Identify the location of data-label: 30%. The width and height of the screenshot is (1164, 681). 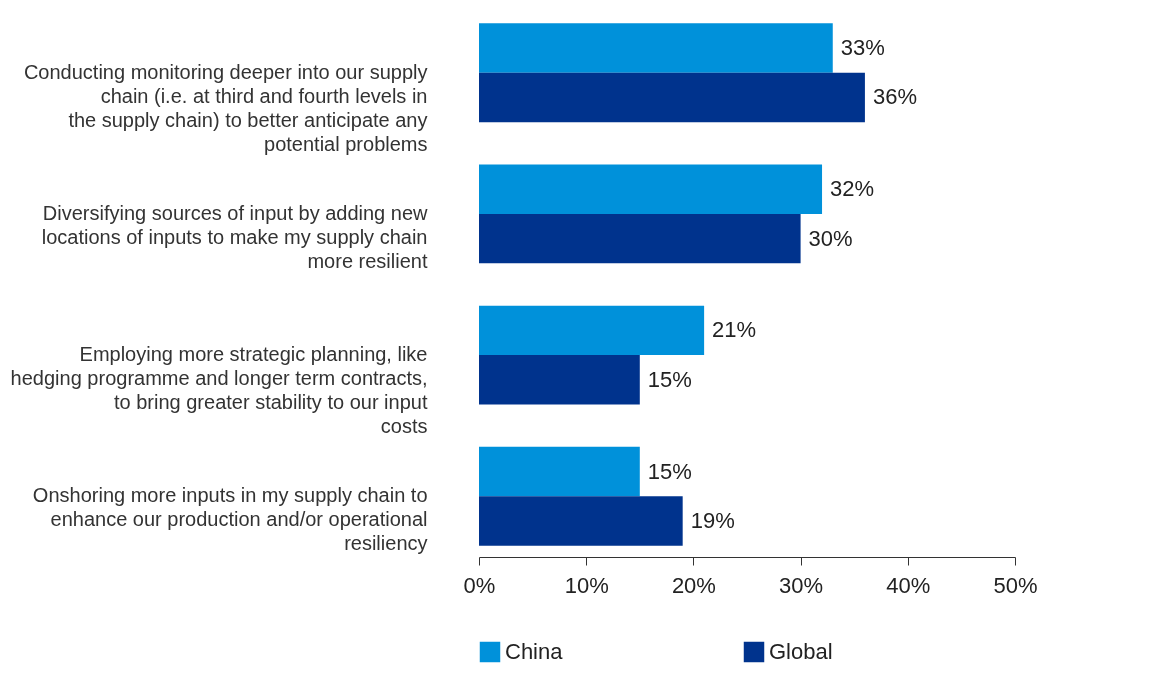
(830, 238).